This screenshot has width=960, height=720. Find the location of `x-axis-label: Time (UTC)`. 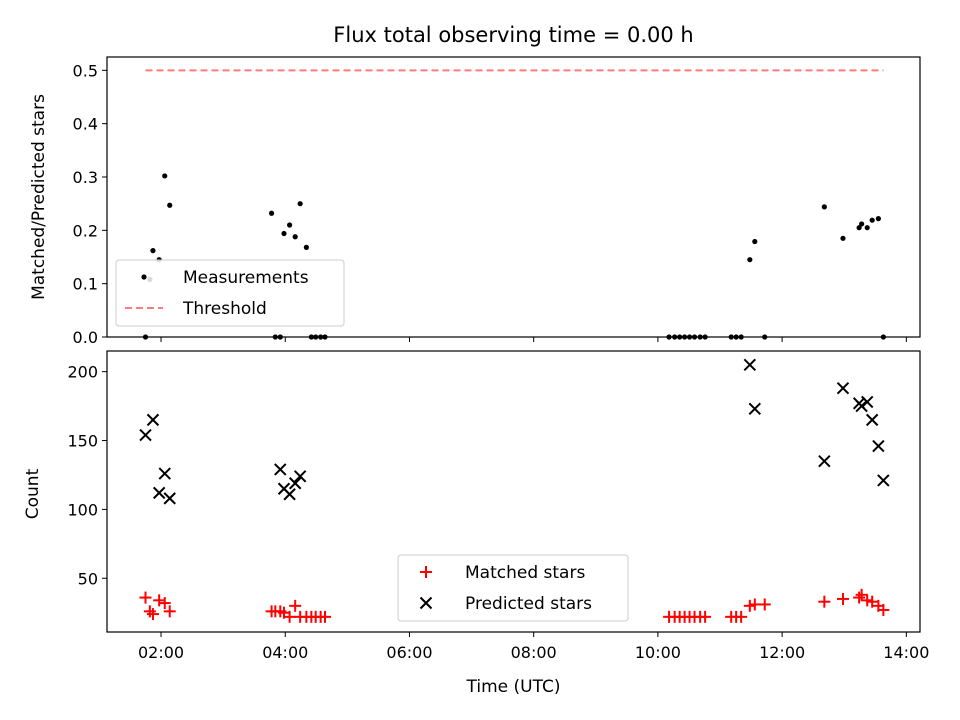

x-axis-label: Time (UTC) is located at coordinates (513, 687).